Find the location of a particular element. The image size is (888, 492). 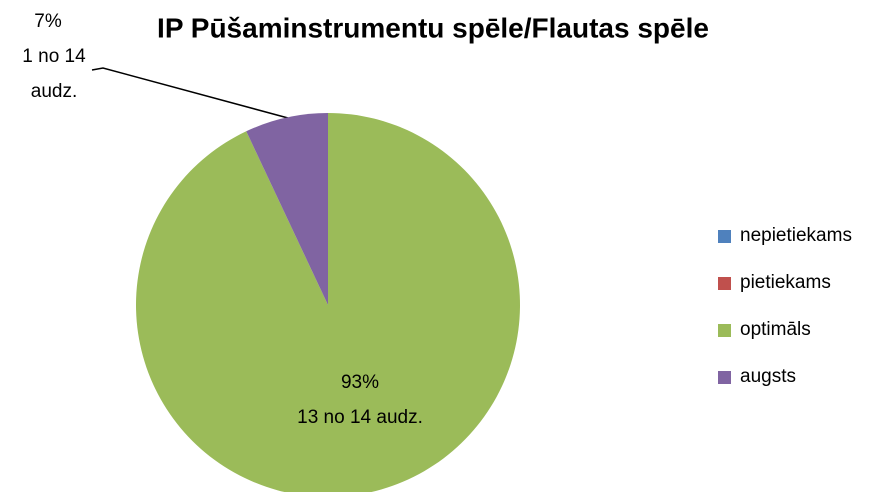

legend-label: optimāls is located at coordinates (775, 329).